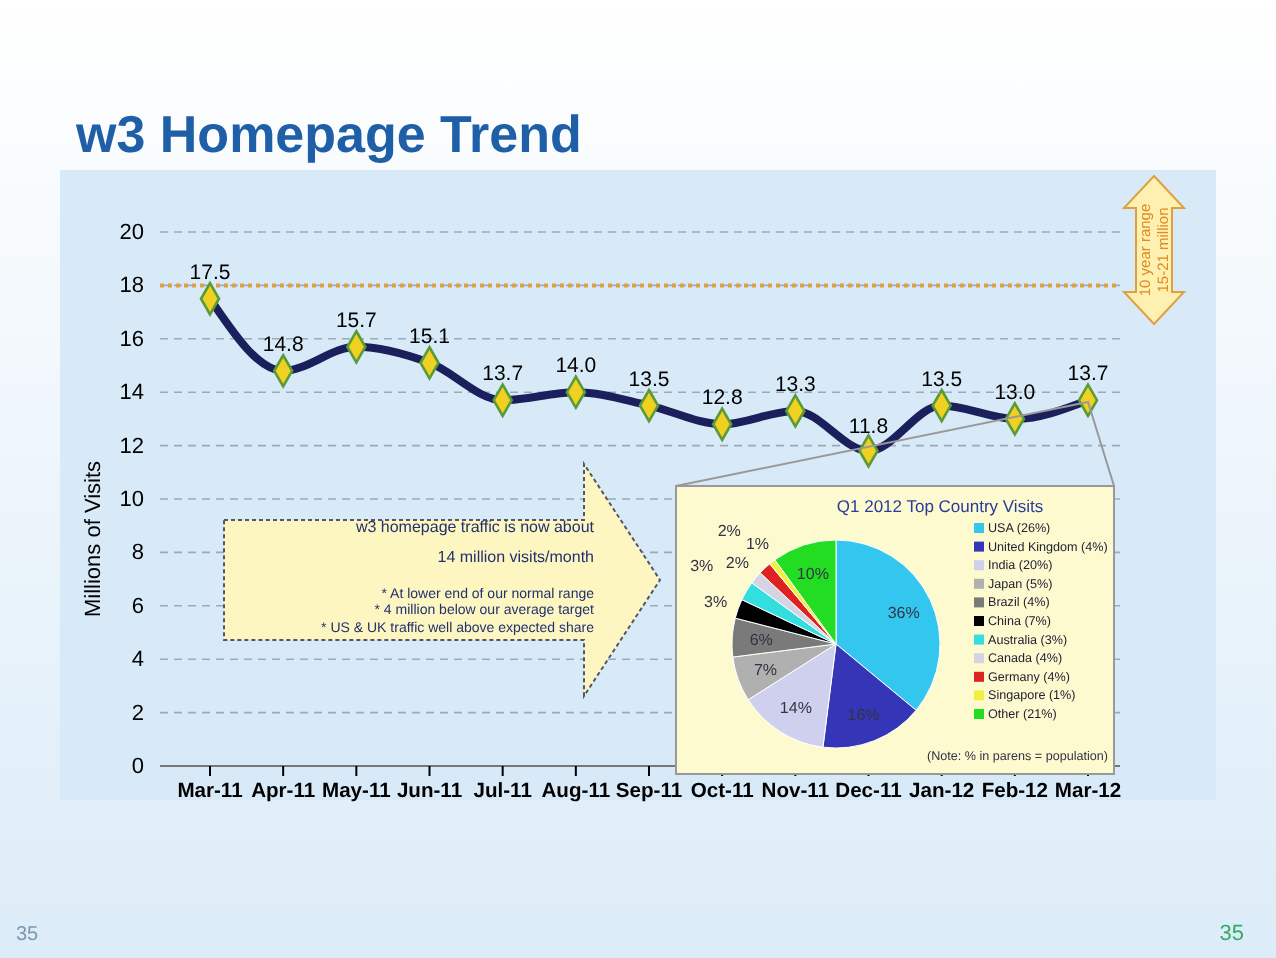 This screenshot has height=958, width=1276. I want to click on y-tick-label: 18, so click(131, 286).